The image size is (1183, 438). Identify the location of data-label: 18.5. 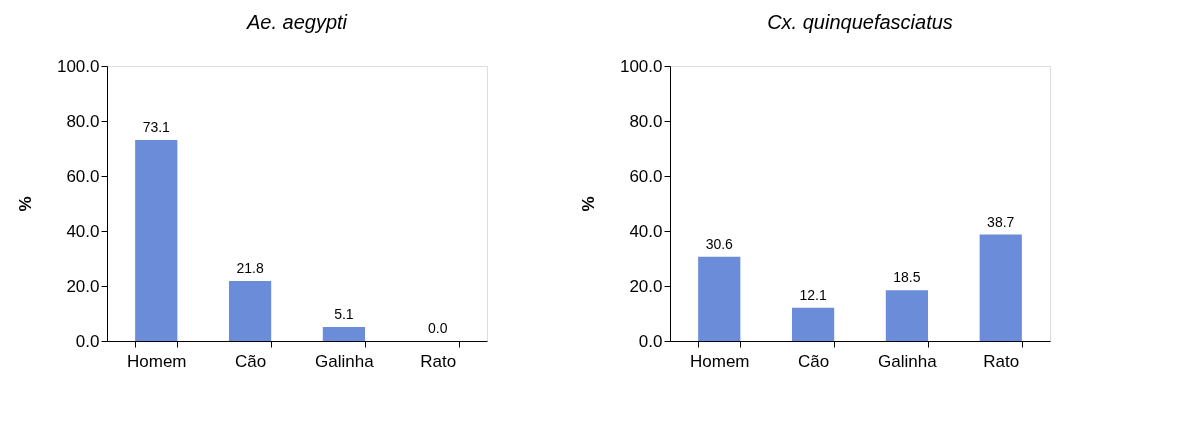
(907, 277).